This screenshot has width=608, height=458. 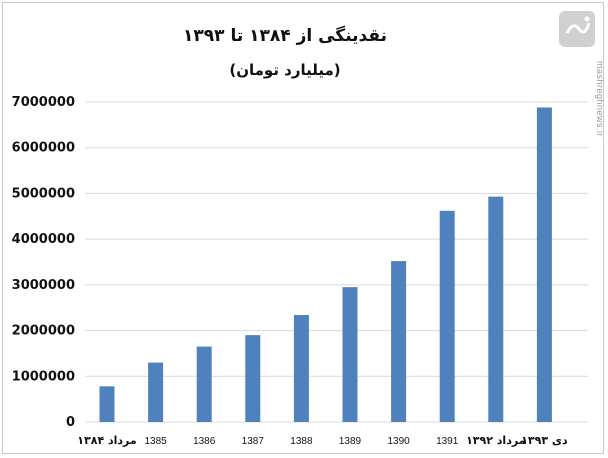 What do you see at coordinates (398, 441) in the screenshot?
I see `x-tick-label: 1390` at bounding box center [398, 441].